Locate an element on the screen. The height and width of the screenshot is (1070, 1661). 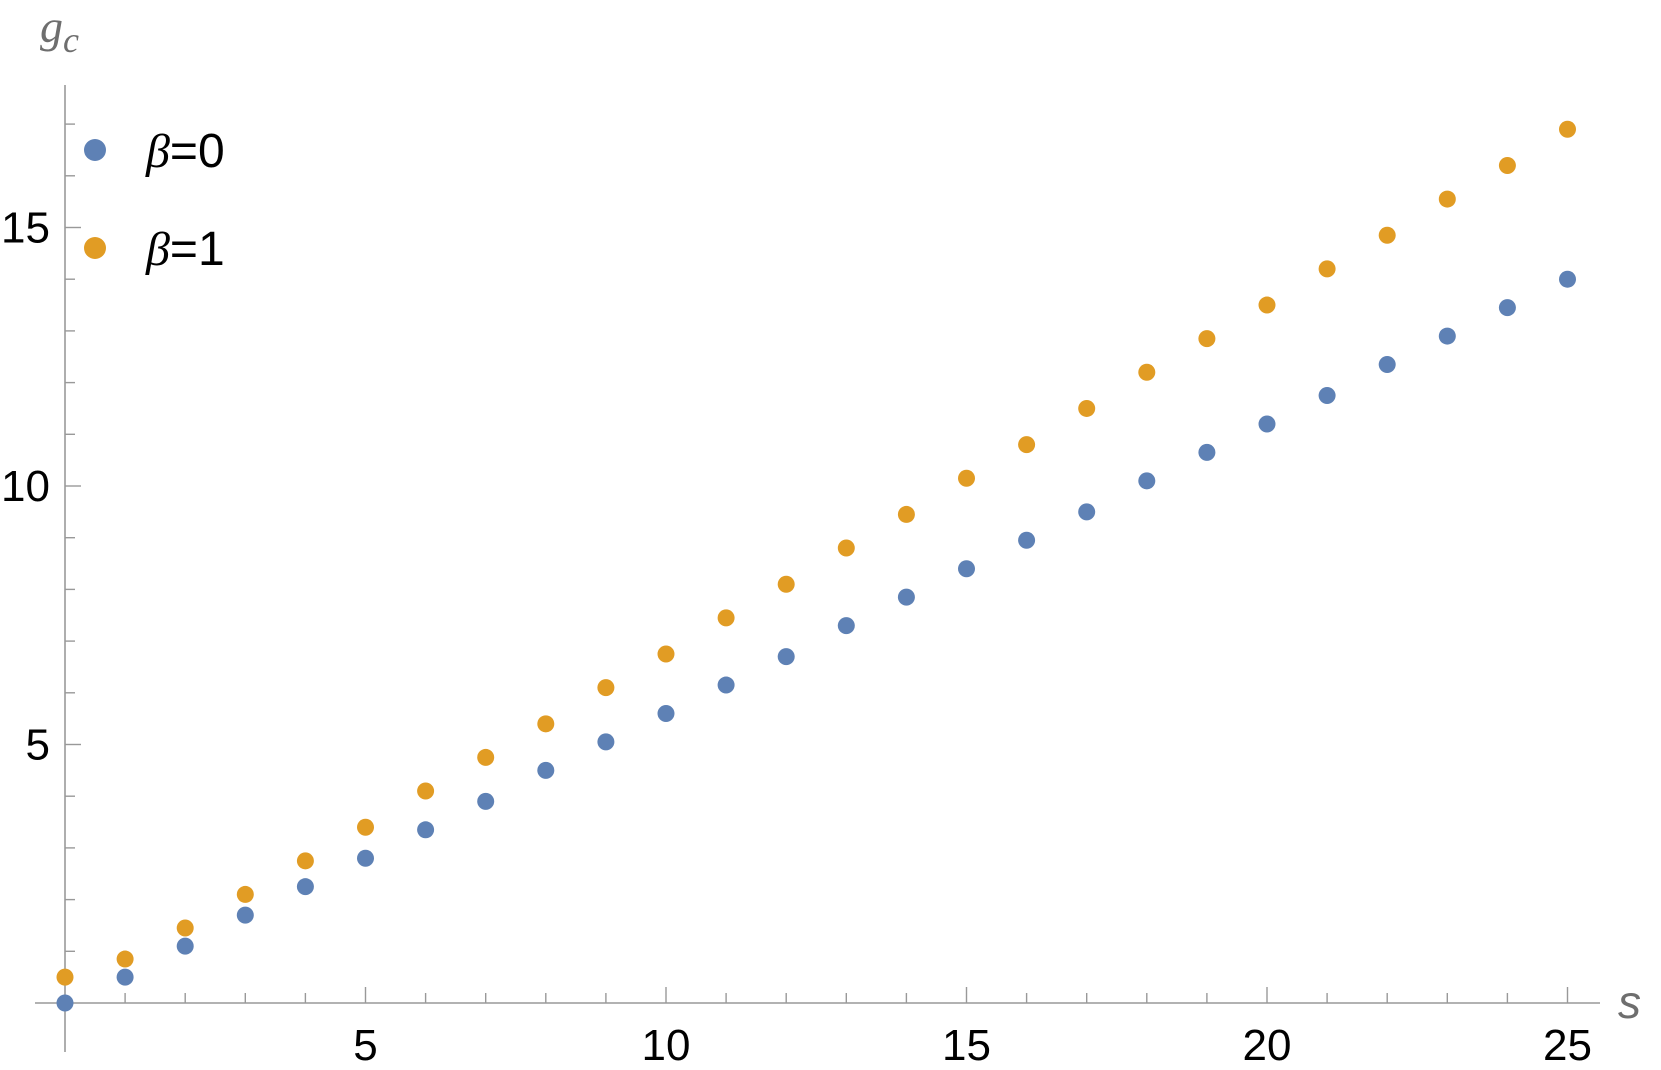
legend-value: =1 is located at coordinates (197, 249).